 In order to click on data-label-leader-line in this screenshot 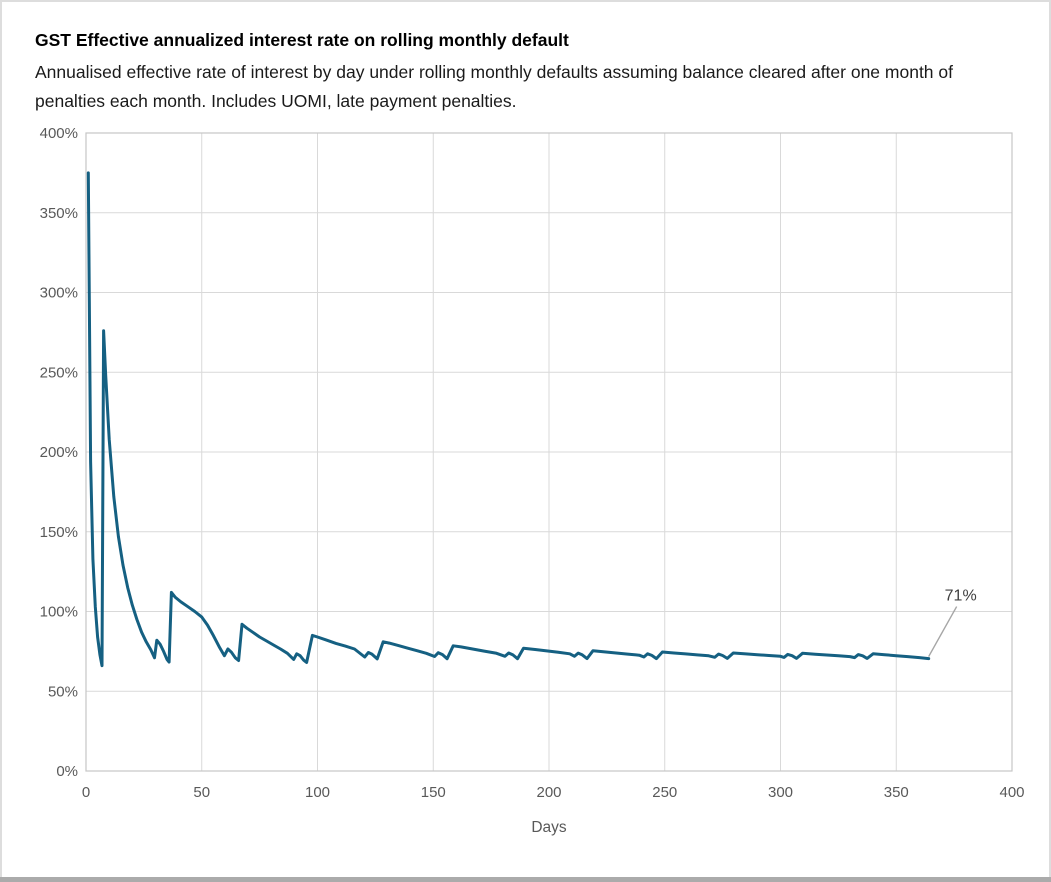, I will do `click(943, 631)`.